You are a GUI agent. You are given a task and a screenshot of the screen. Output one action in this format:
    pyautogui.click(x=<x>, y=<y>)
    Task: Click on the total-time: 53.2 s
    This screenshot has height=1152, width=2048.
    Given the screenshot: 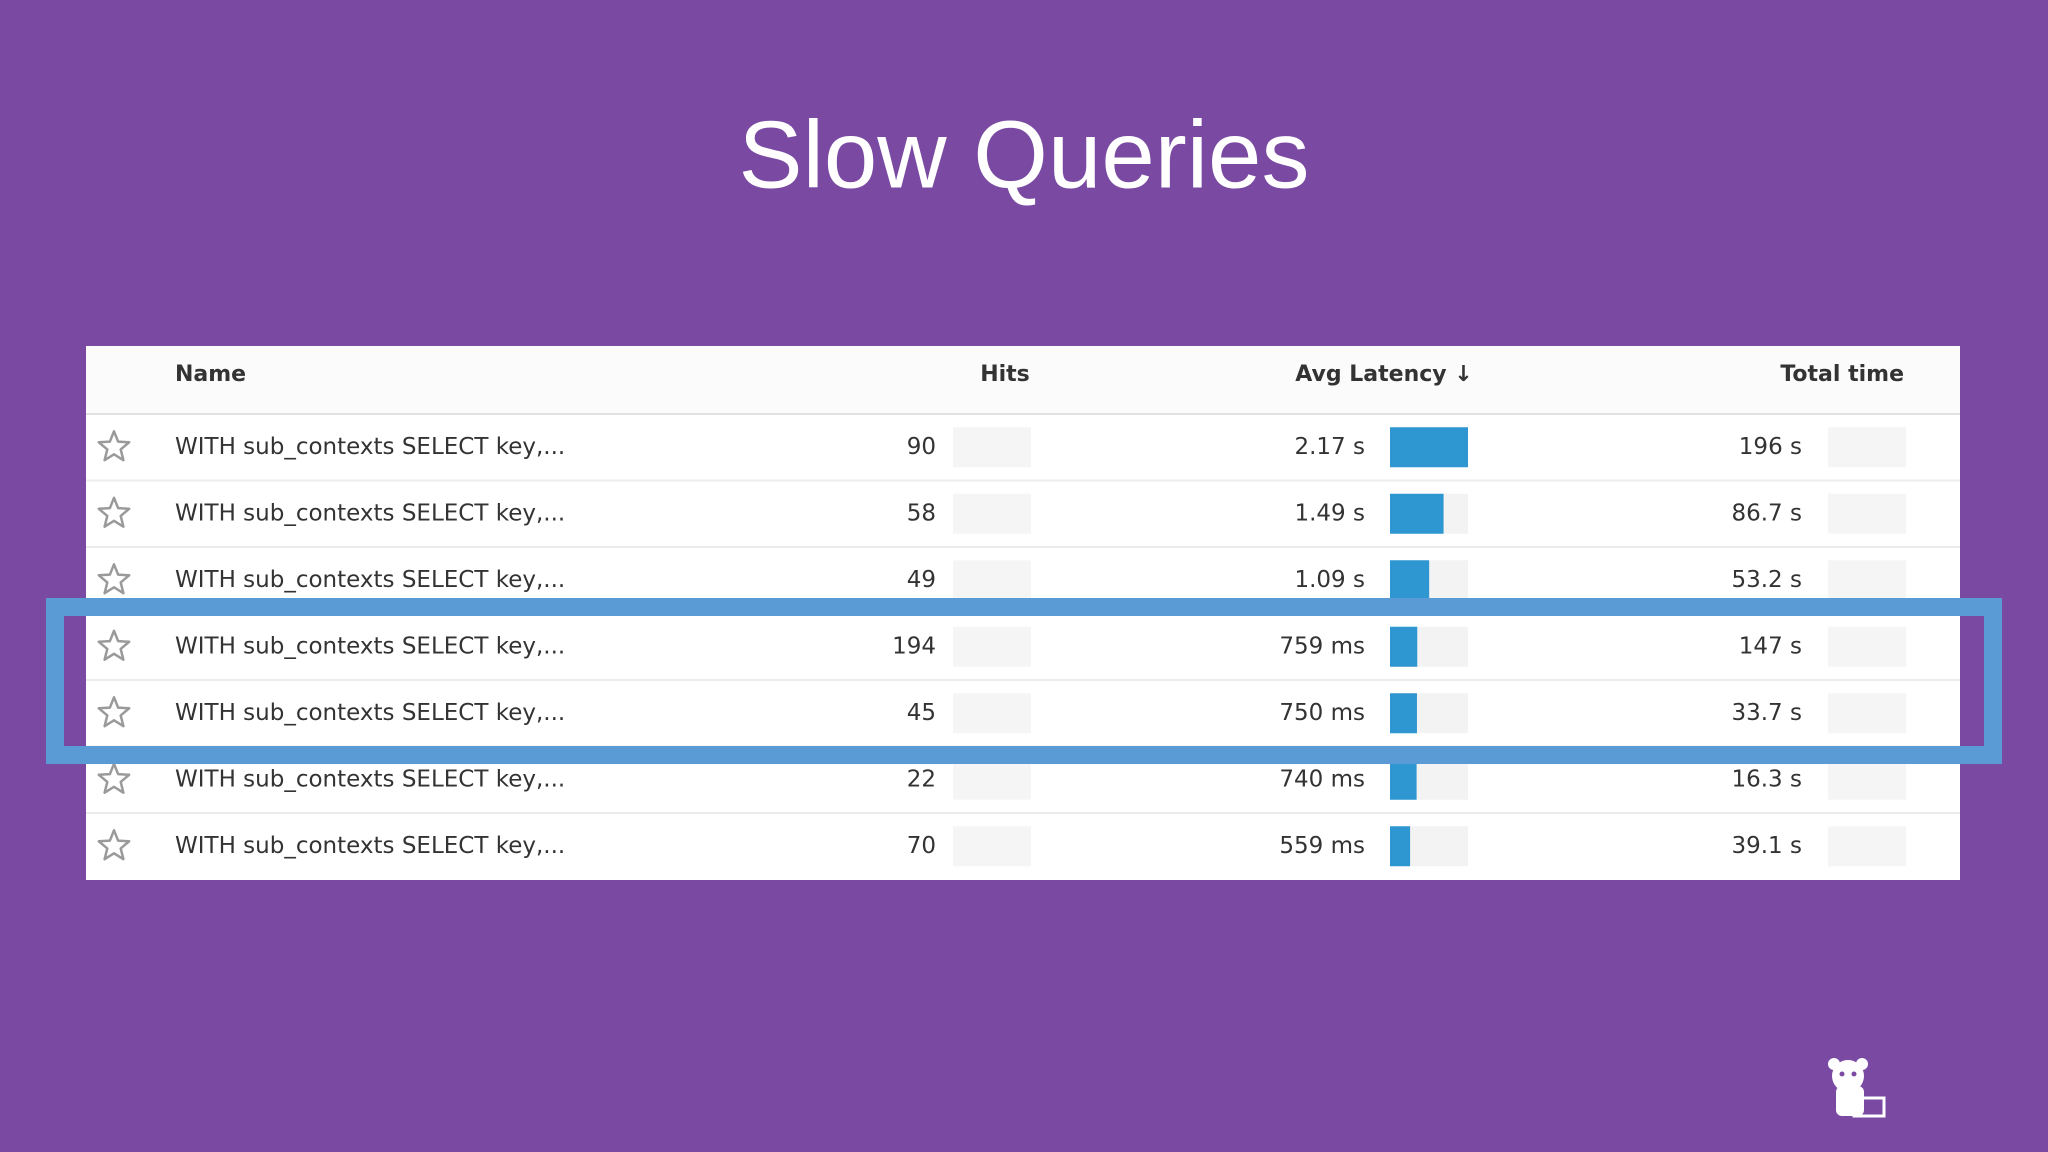 What is the action you would take?
    pyautogui.click(x=1766, y=580)
    